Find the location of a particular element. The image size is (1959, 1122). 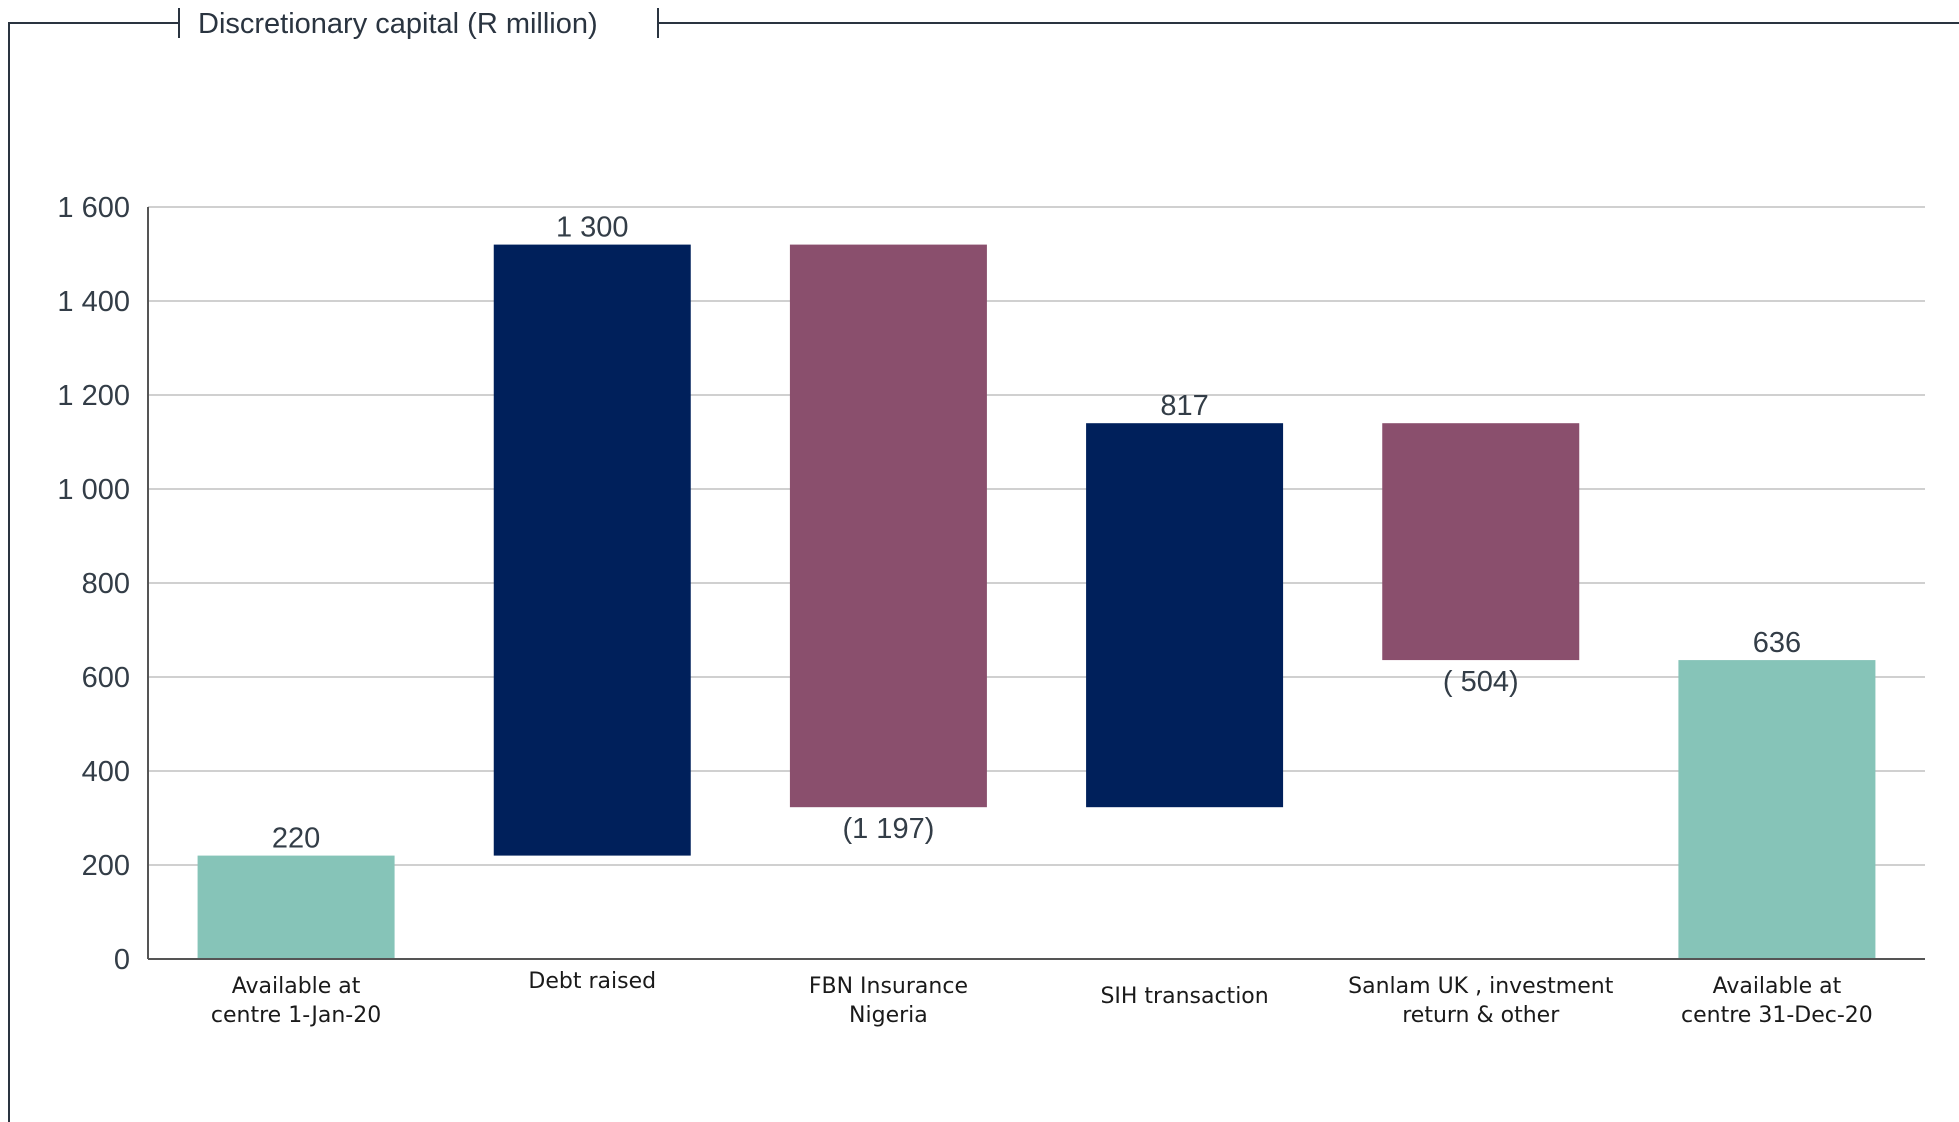

y-tick-label: 0 is located at coordinates (122, 960).